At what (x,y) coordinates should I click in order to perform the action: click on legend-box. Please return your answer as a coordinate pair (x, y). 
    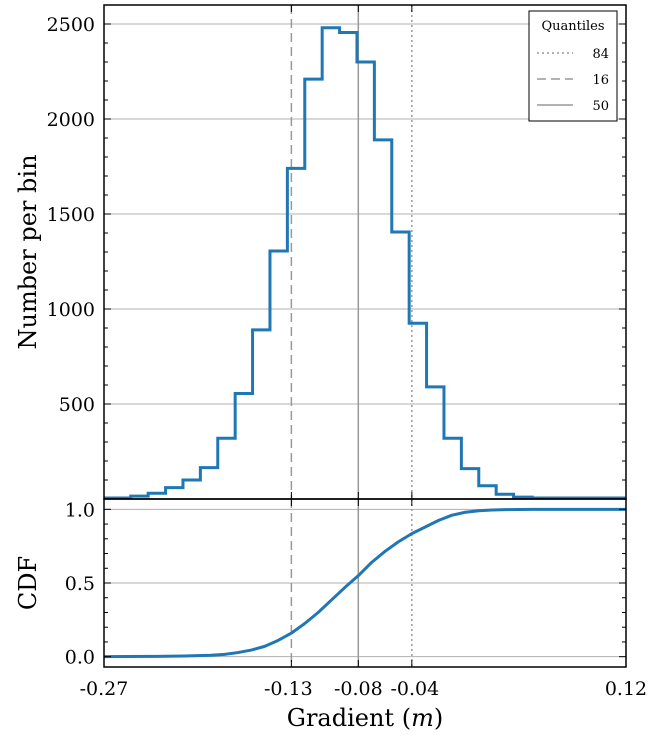
    Looking at the image, I should click on (573, 66).